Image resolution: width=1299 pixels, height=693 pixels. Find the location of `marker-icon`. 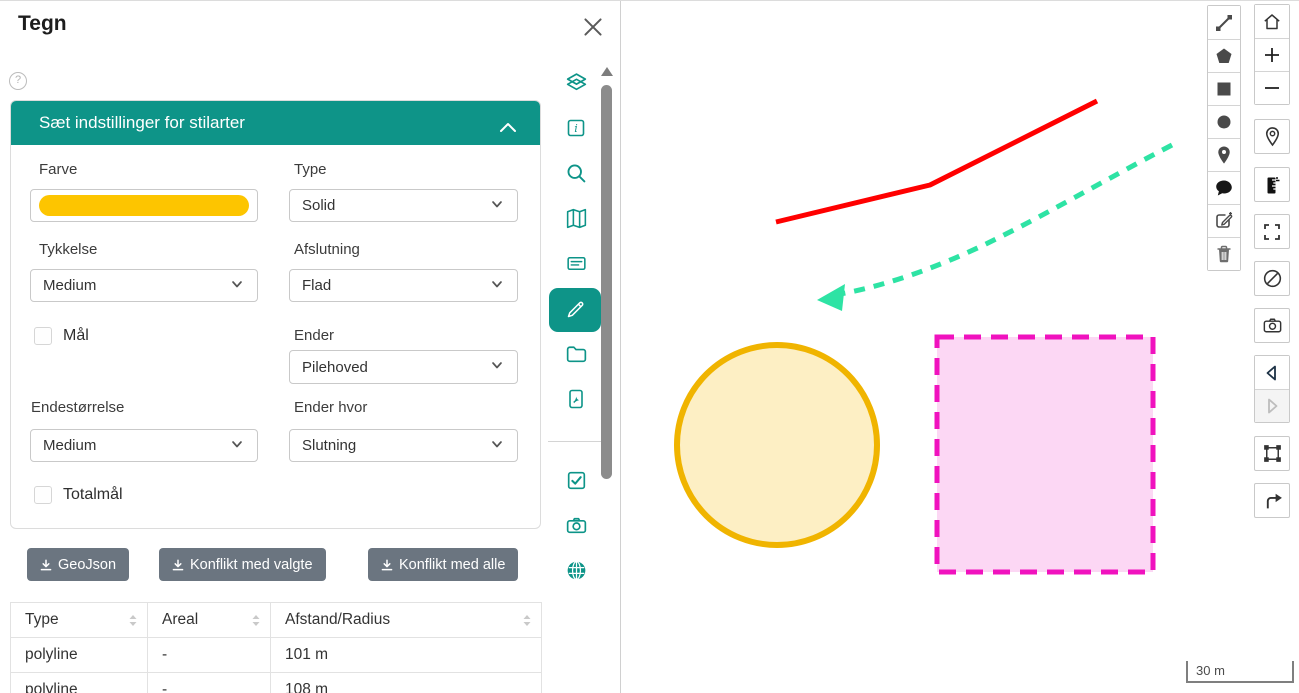

marker-icon is located at coordinates (1224, 155).